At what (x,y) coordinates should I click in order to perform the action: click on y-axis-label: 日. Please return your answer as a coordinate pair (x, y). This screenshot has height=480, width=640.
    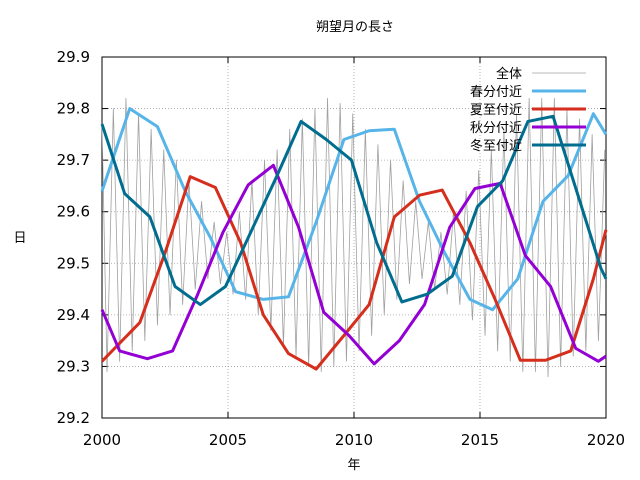
    Looking at the image, I should click on (19, 238).